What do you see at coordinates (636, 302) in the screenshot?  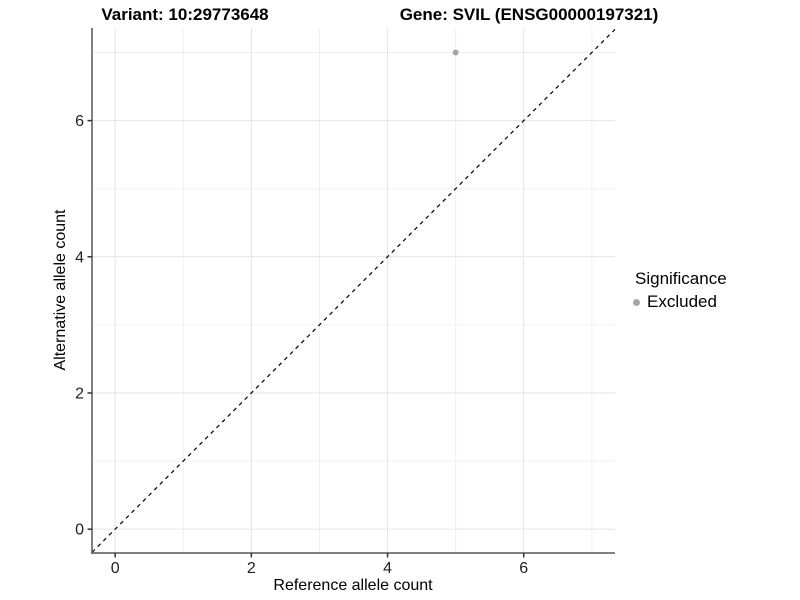 I see `legend-point-icon` at bounding box center [636, 302].